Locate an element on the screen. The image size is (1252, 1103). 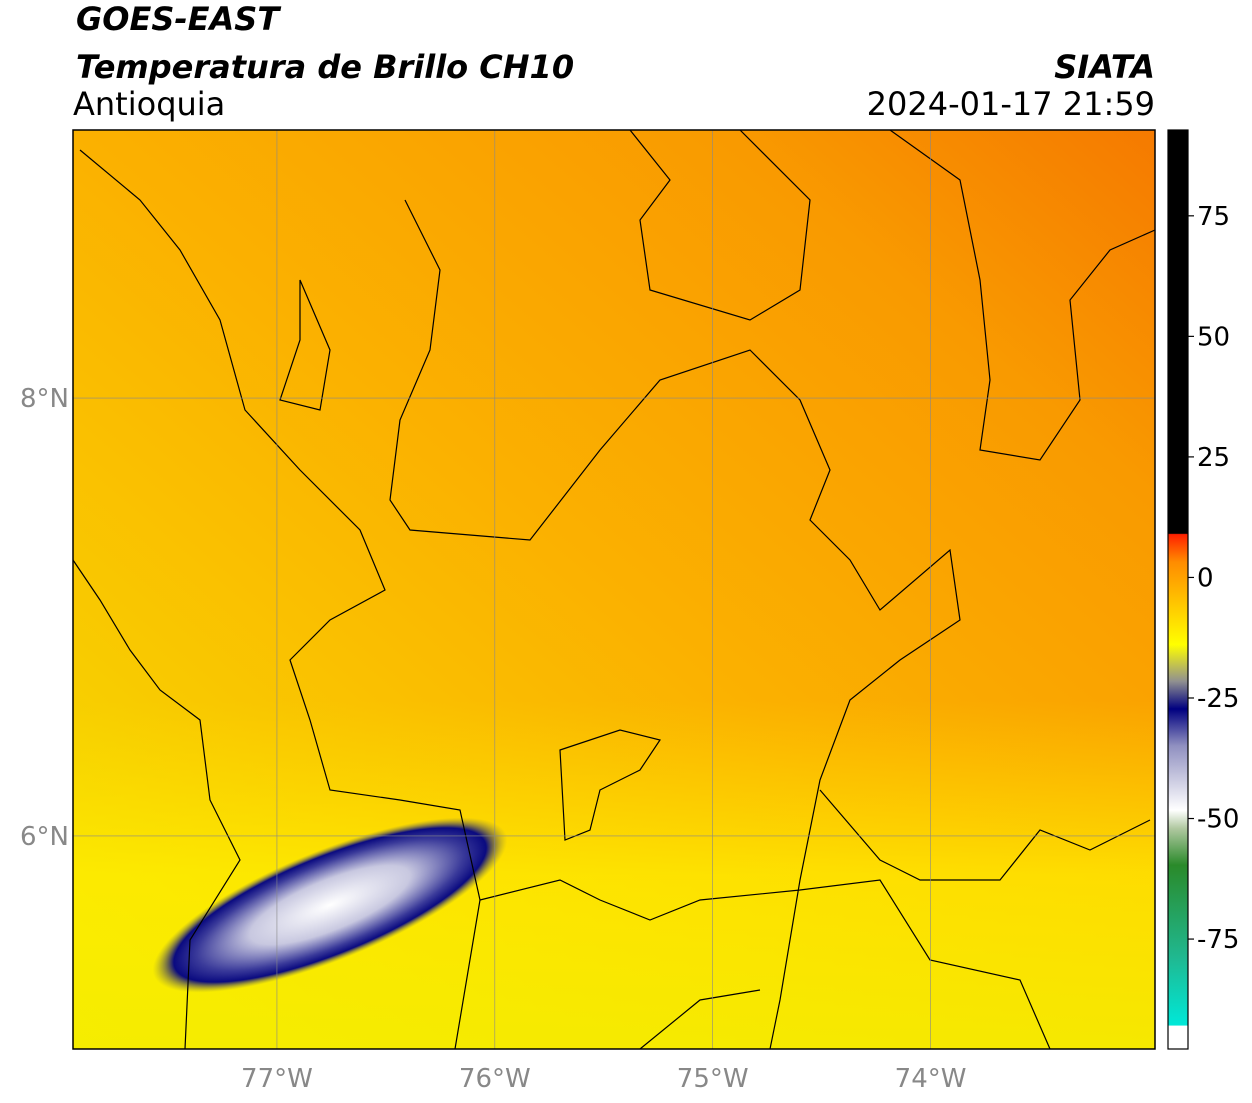
colorbar-tick-label: -25 is located at coordinates (1218, 699).